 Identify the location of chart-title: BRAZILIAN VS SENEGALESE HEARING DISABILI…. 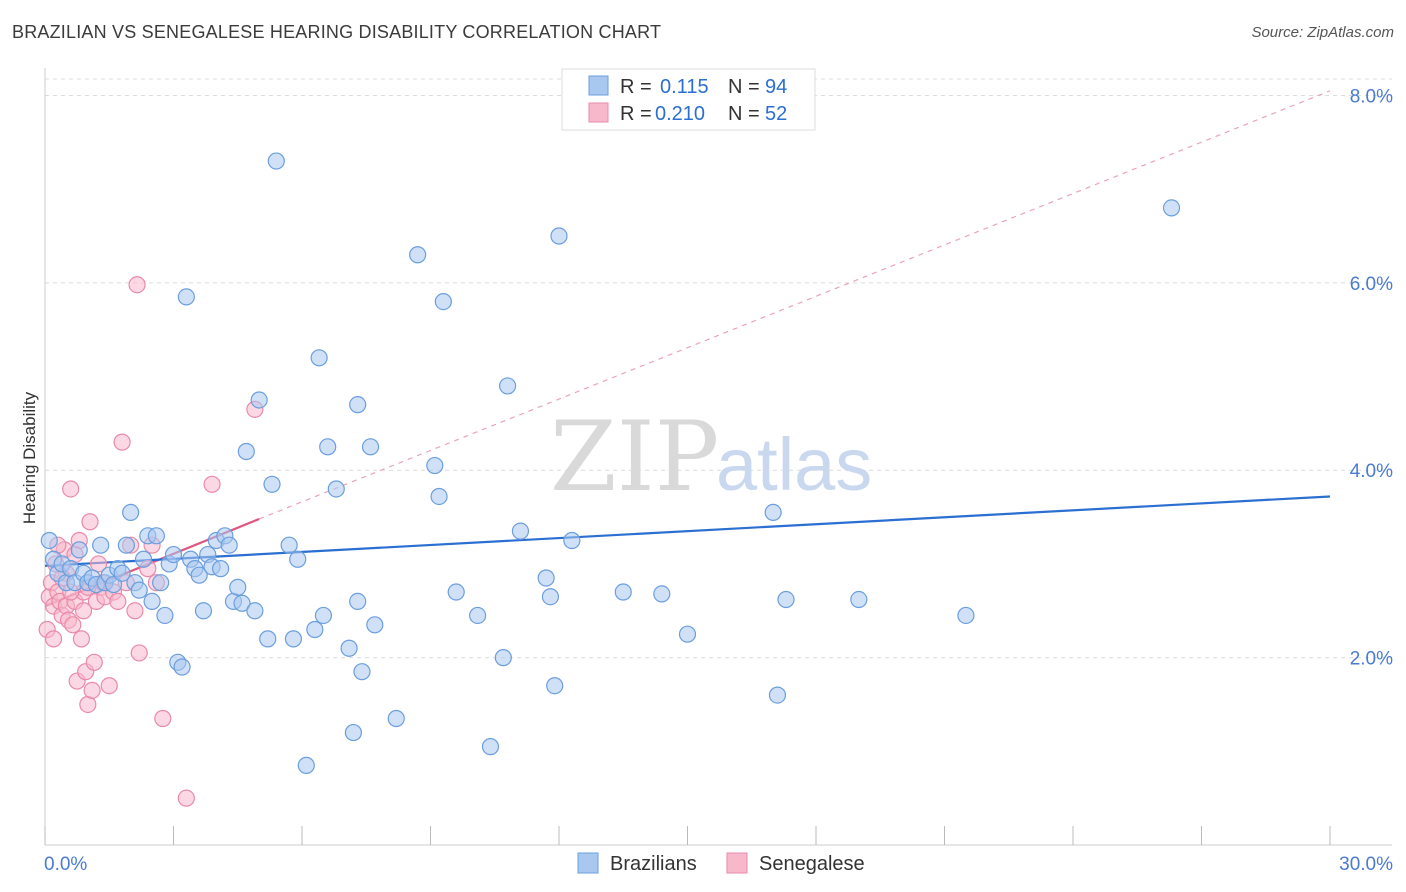
(337, 32).